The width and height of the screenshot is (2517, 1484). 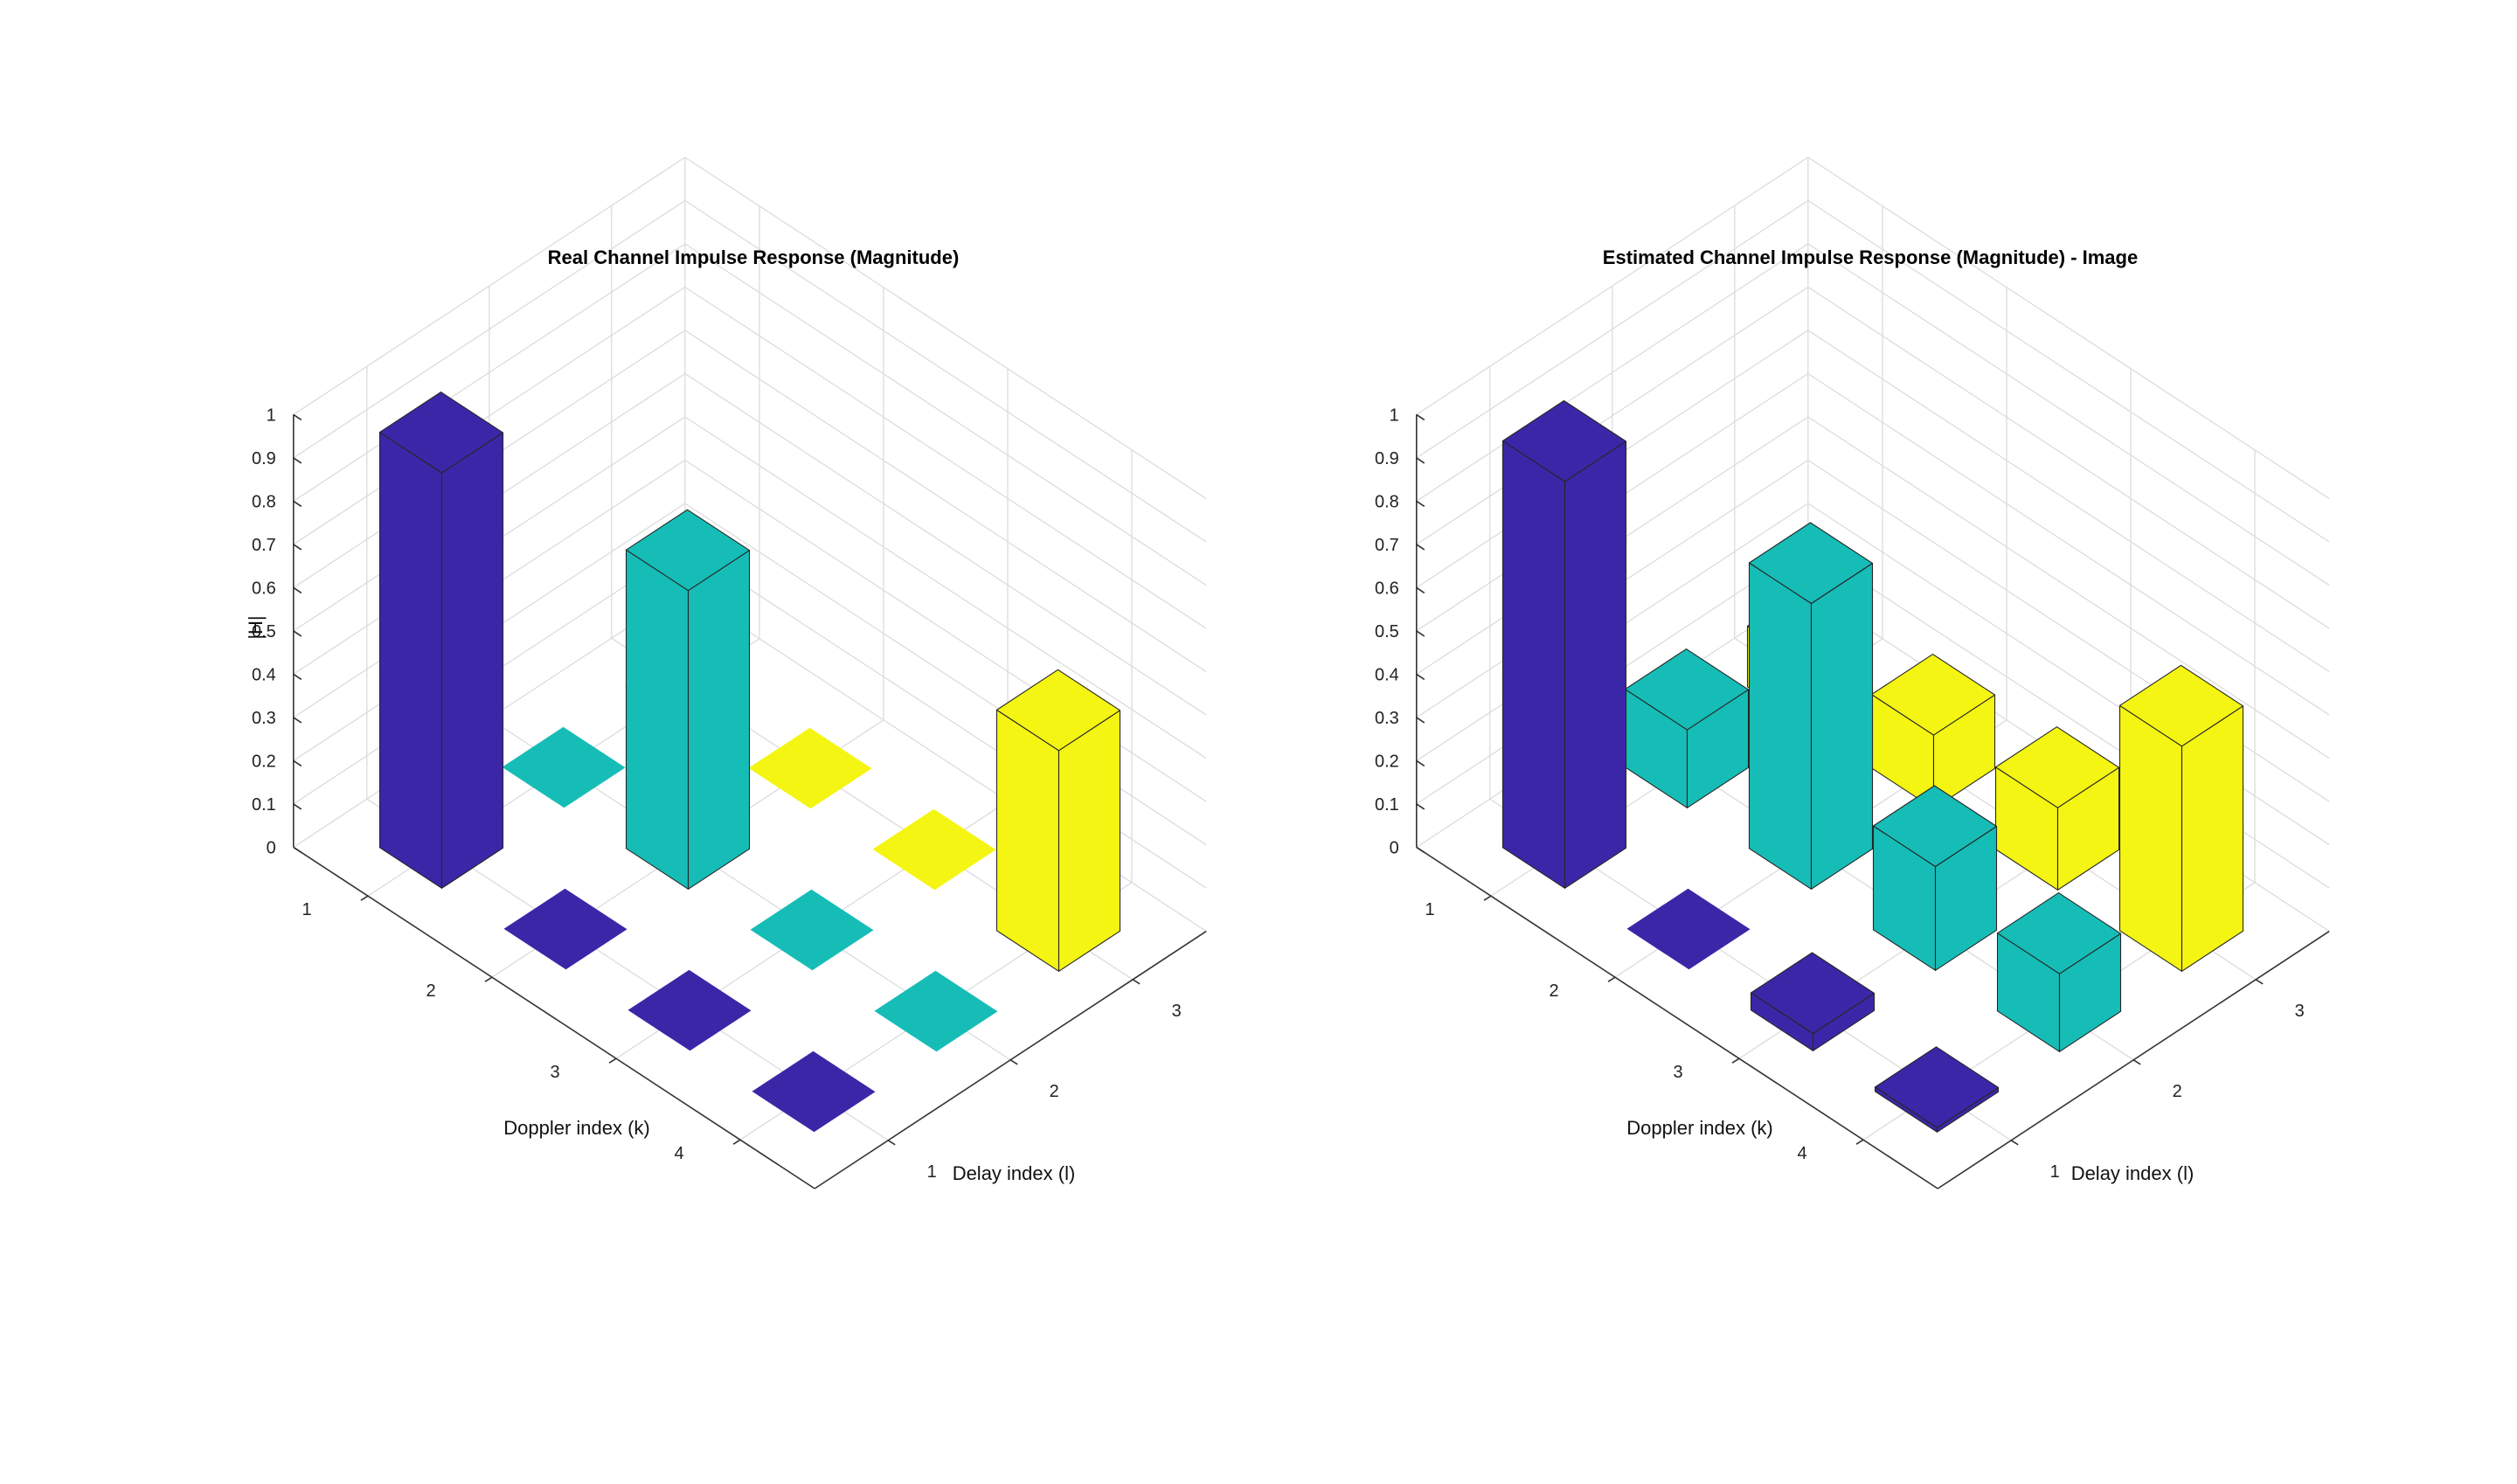 What do you see at coordinates (306, 910) in the screenshot?
I see `doppler-tick-label: 1` at bounding box center [306, 910].